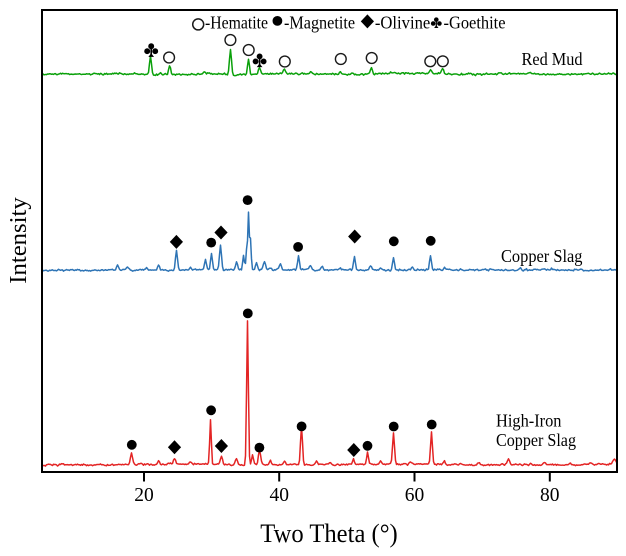 This screenshot has width=626, height=556. I want to click on svg-text: -Olivine, so click(403, 22).